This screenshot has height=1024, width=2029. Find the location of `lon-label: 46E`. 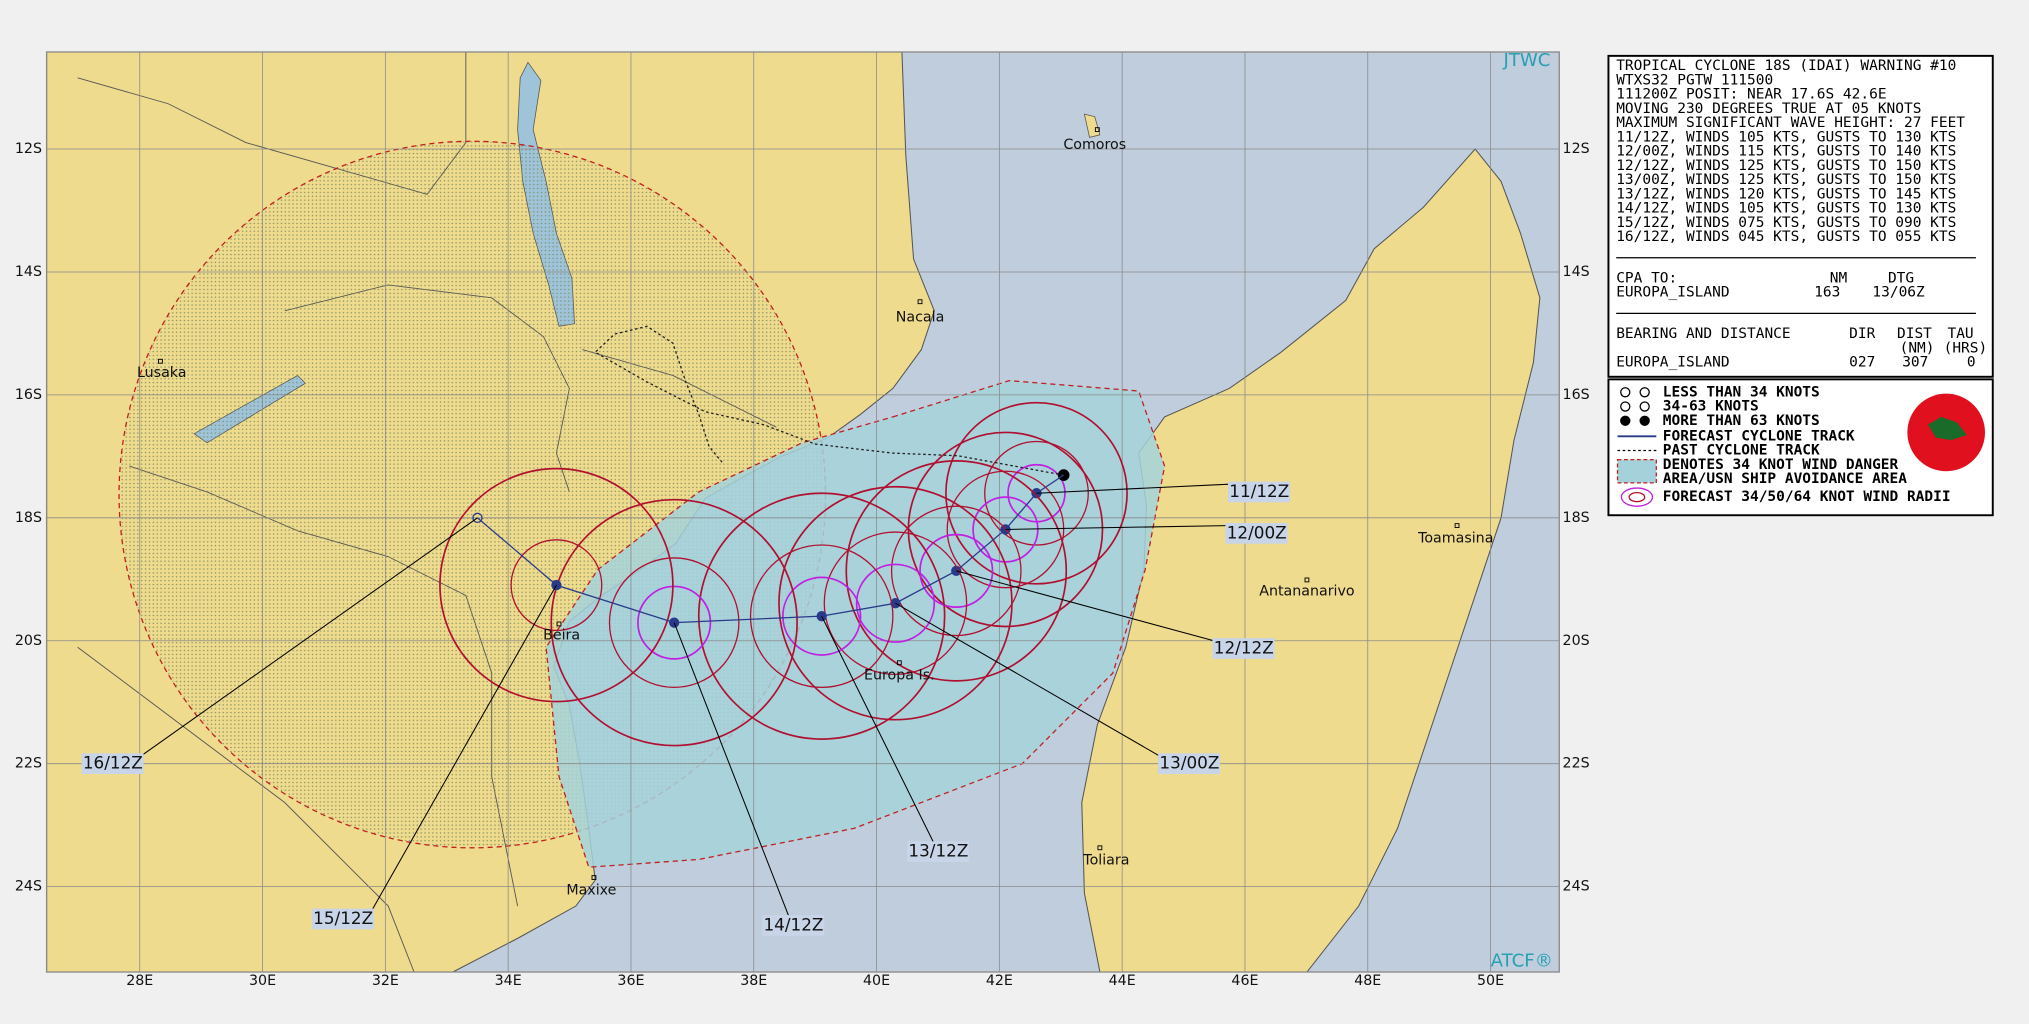

lon-label: 46E is located at coordinates (1244, 981).